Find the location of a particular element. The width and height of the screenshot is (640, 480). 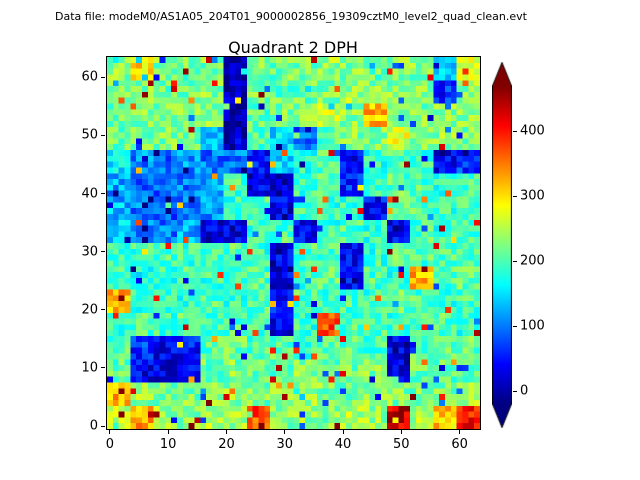

y-tick-label: 30 is located at coordinates (89, 252).